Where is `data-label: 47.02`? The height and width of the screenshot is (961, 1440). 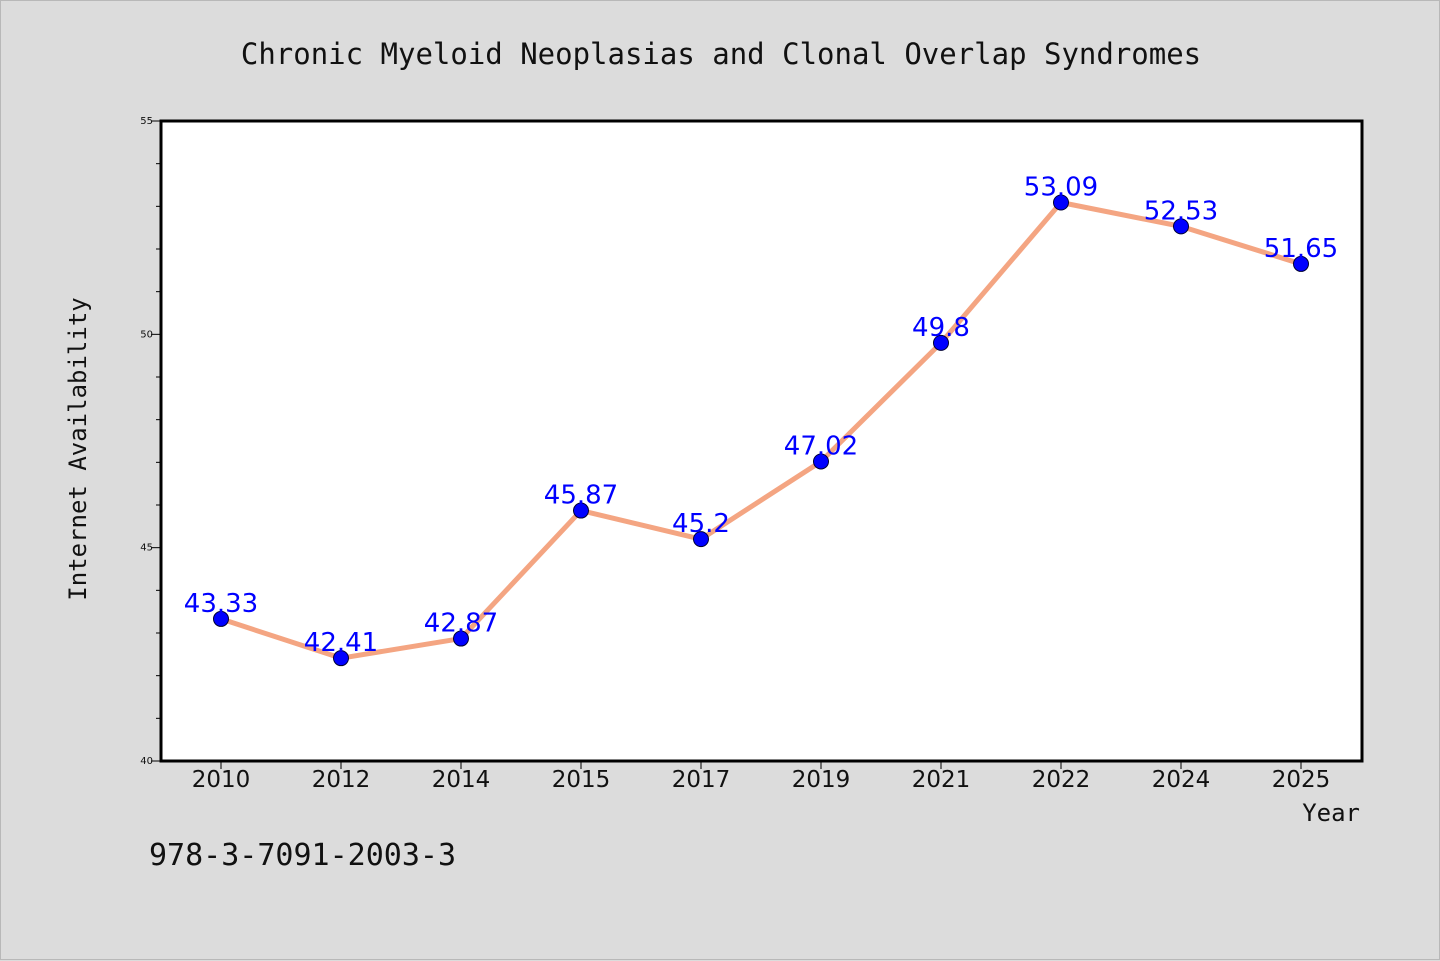
data-label: 47.02 is located at coordinates (821, 446).